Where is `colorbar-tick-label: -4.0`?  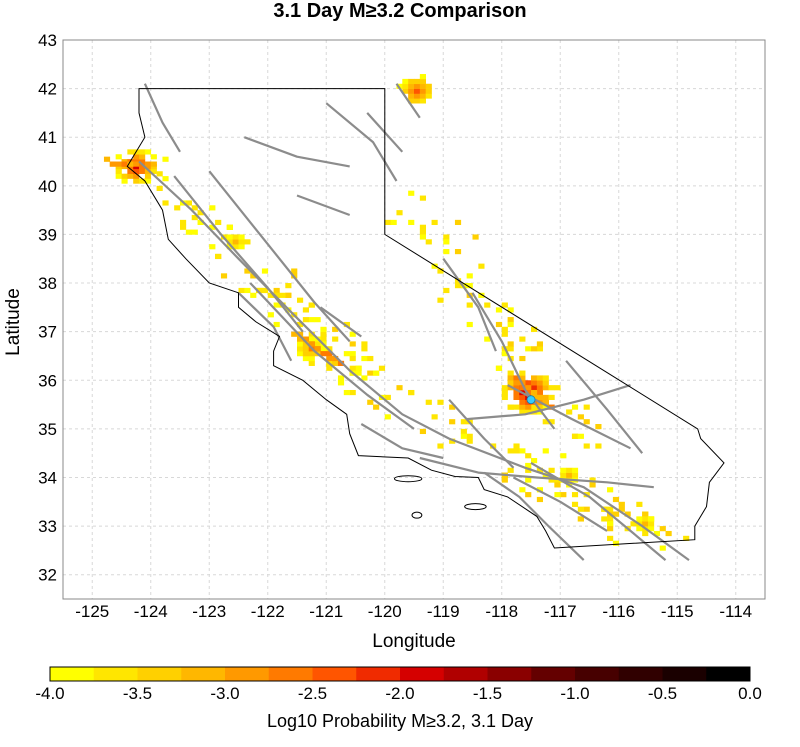 colorbar-tick-label: -4.0 is located at coordinates (49, 693).